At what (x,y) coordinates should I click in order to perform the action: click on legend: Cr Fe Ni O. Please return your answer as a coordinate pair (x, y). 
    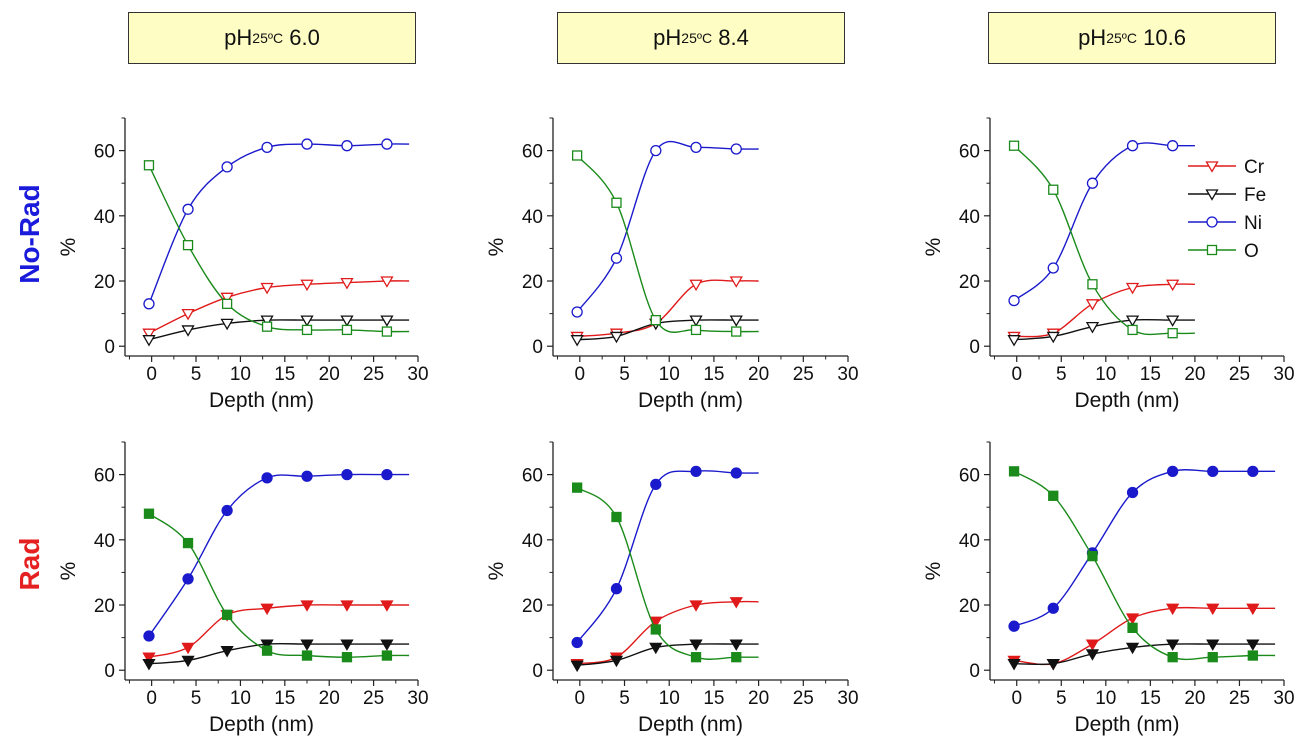
    Looking at the image, I should click on (1227, 209).